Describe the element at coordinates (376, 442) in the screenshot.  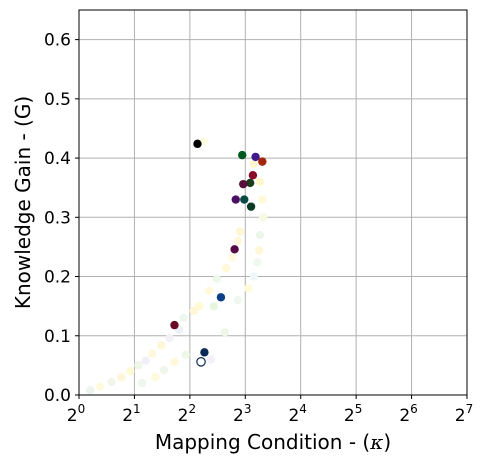
I see `x-axis-title-symbol: κ` at that location.